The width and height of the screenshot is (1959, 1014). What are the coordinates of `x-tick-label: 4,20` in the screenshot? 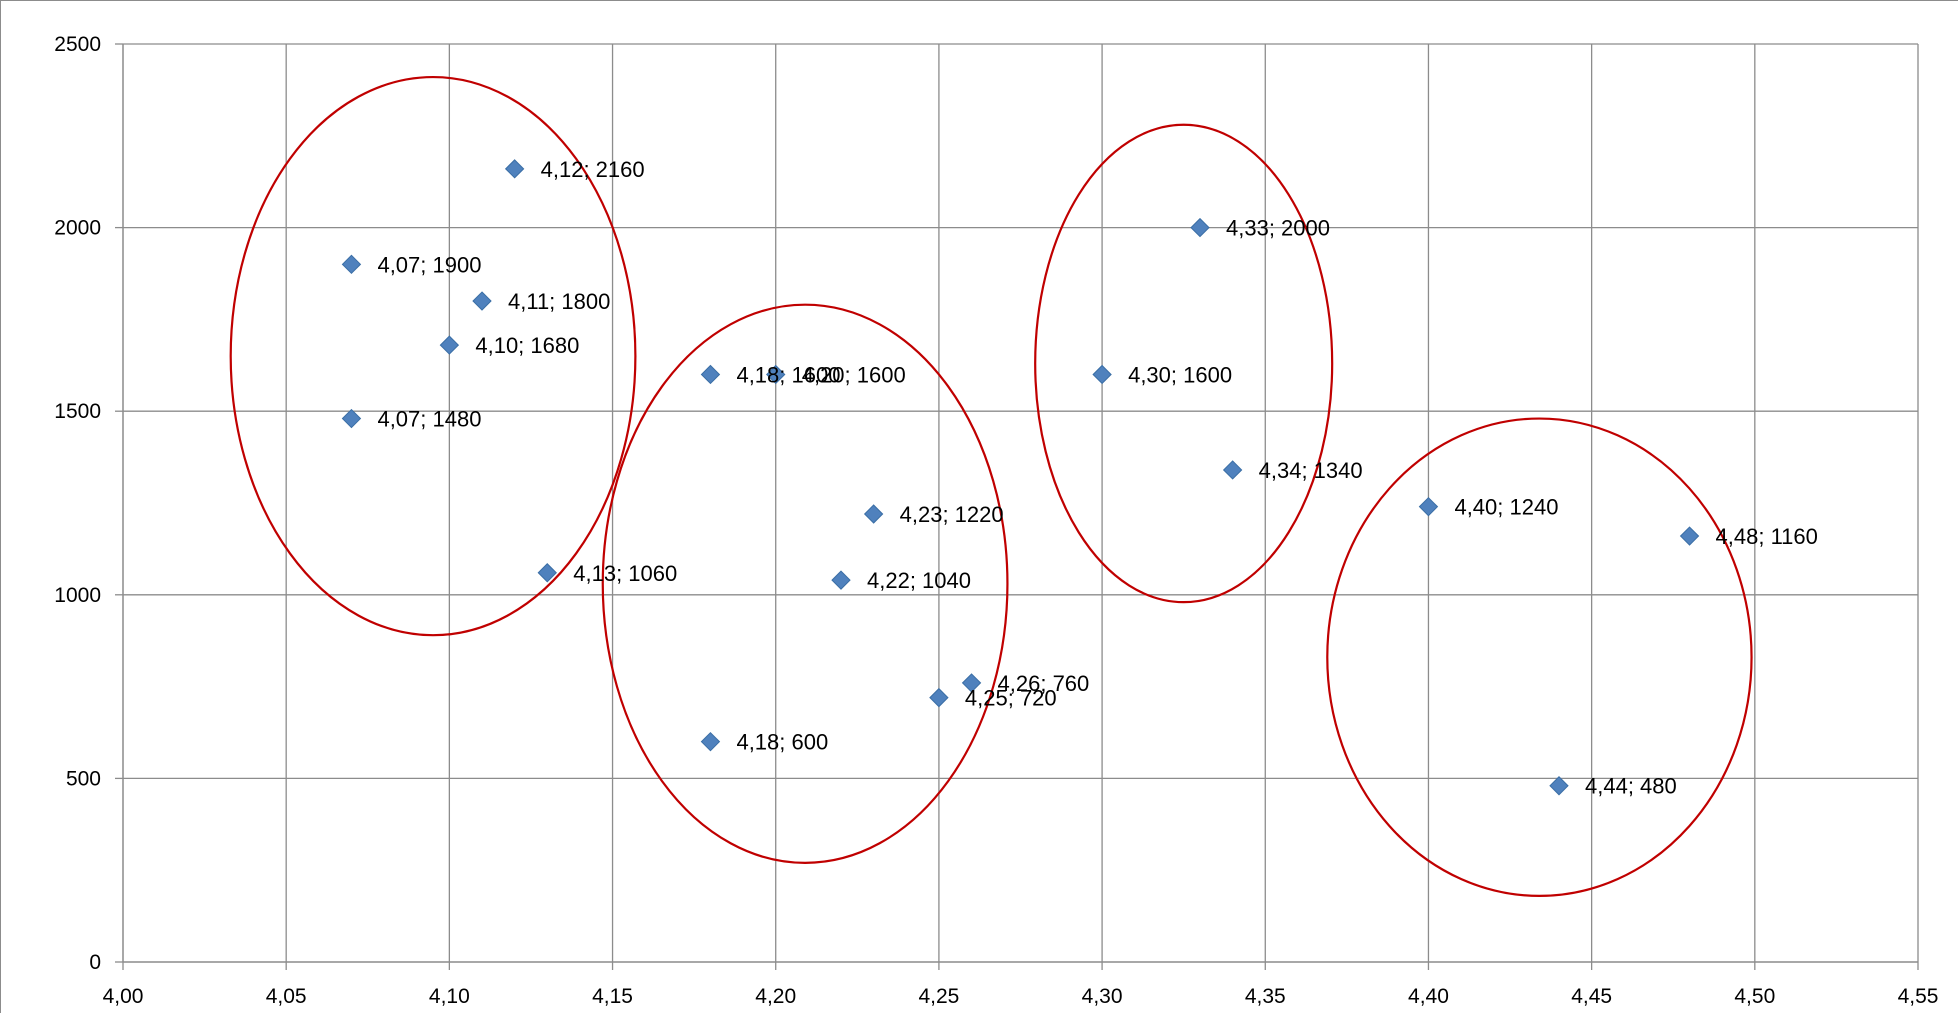 It's located at (775, 996).